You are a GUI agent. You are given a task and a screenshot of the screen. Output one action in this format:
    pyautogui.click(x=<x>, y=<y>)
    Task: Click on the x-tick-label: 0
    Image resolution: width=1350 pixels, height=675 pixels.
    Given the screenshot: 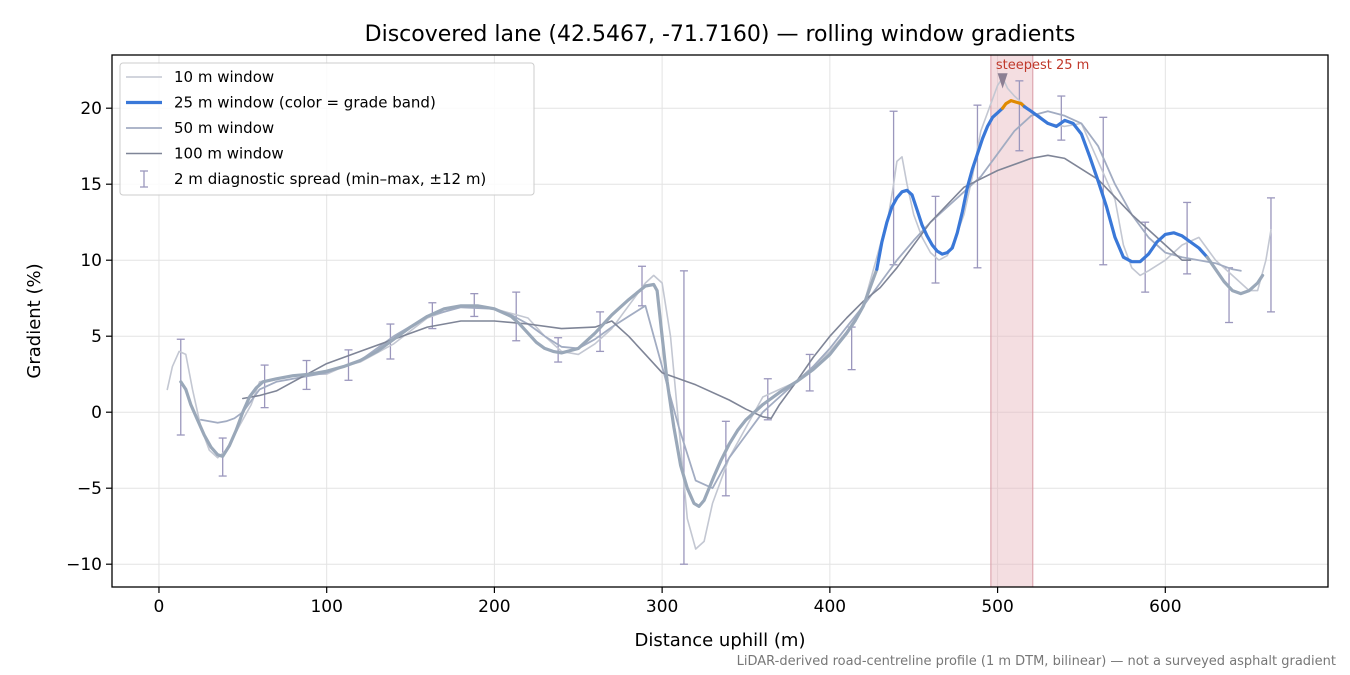 What is the action you would take?
    pyautogui.click(x=159, y=607)
    